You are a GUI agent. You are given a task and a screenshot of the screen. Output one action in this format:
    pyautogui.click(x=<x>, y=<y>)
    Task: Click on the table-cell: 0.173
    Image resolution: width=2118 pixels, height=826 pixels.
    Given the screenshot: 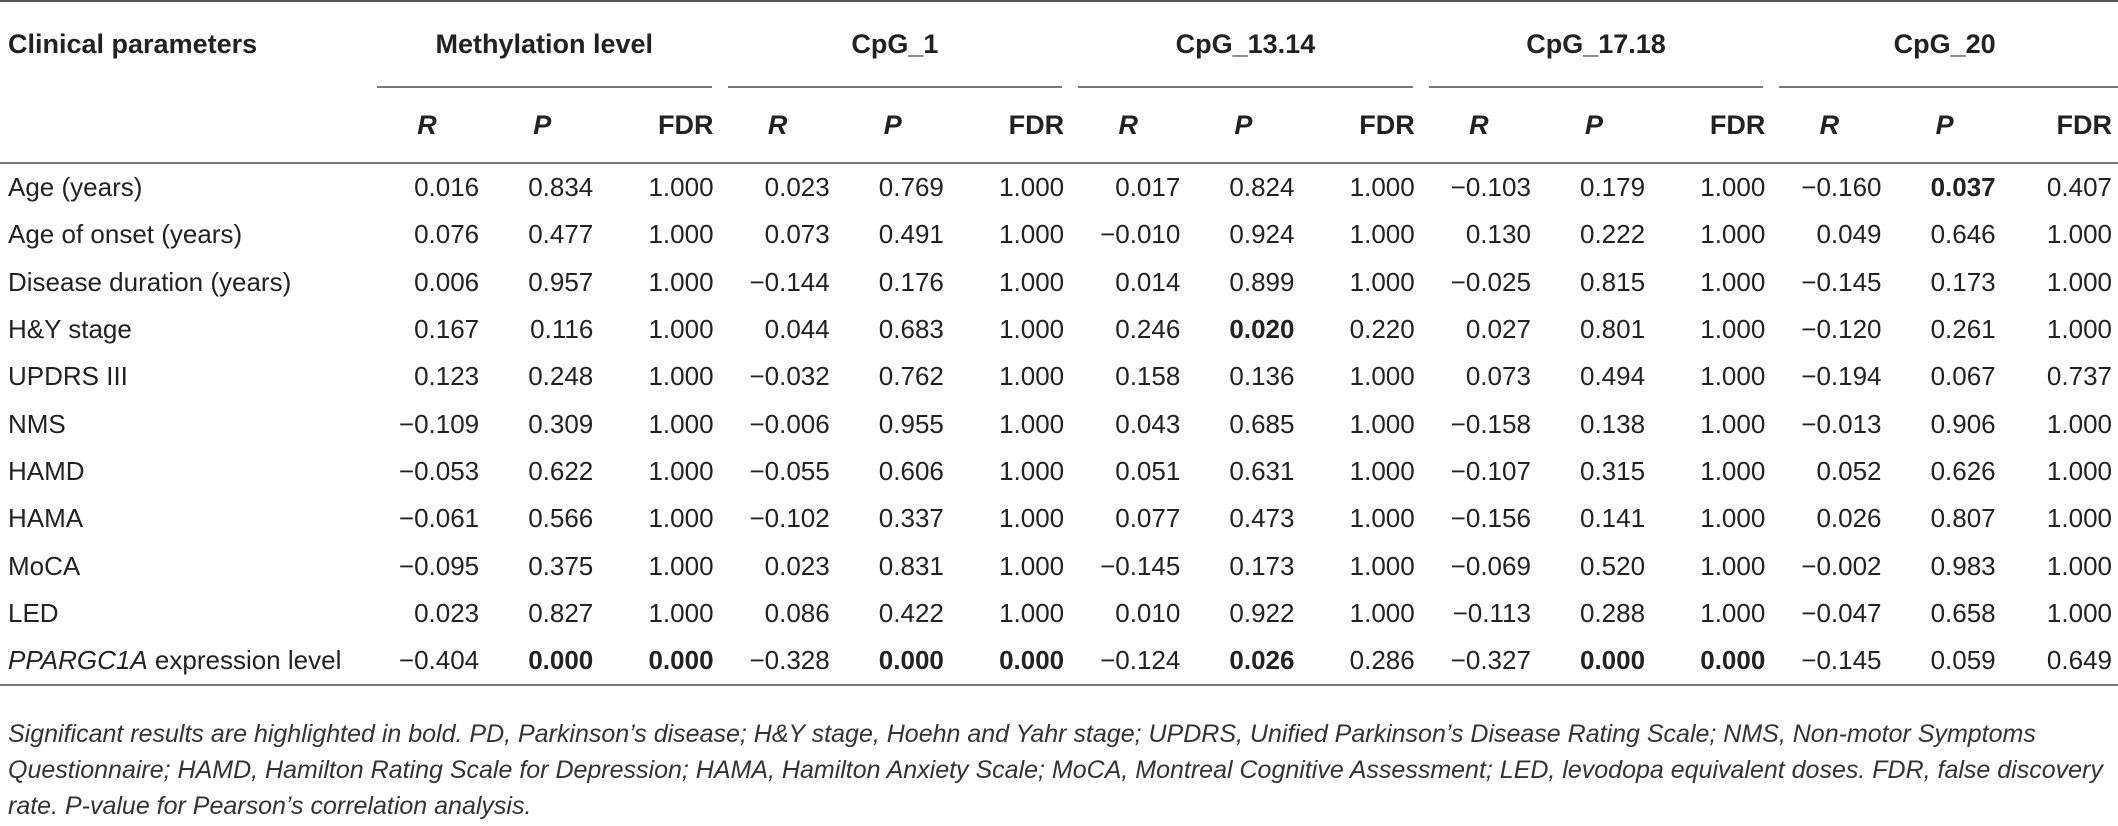 What is the action you would take?
    pyautogui.click(x=1963, y=281)
    